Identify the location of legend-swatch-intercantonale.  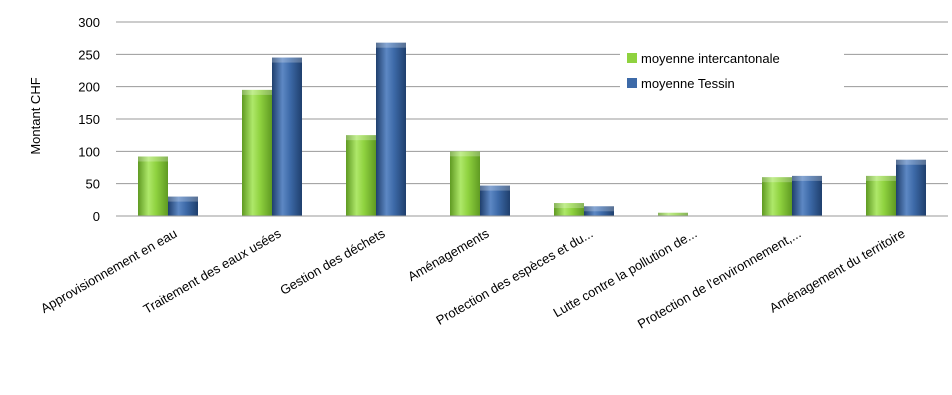
(632, 58).